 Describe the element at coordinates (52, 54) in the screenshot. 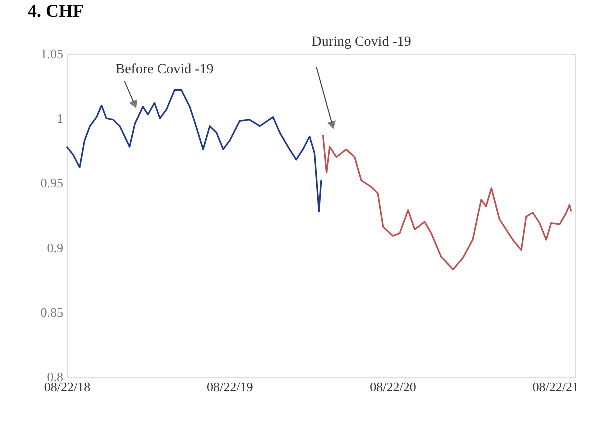

I see `y-tick-label: 1.05` at that location.